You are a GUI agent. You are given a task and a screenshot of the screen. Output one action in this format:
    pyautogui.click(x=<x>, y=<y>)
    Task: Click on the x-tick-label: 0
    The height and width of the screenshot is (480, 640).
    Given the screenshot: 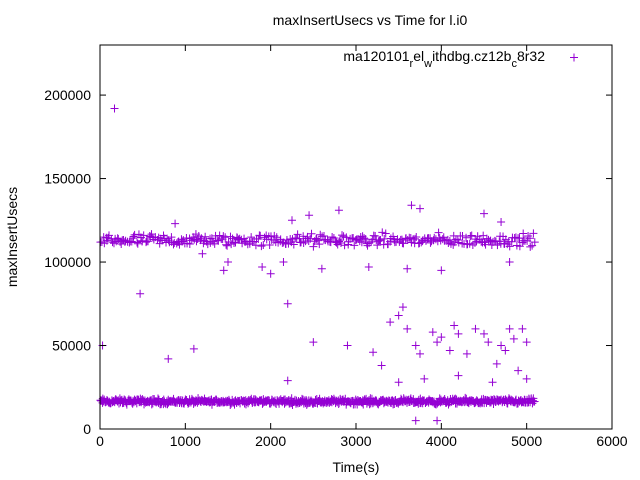 What is the action you would take?
    pyautogui.click(x=100, y=441)
    